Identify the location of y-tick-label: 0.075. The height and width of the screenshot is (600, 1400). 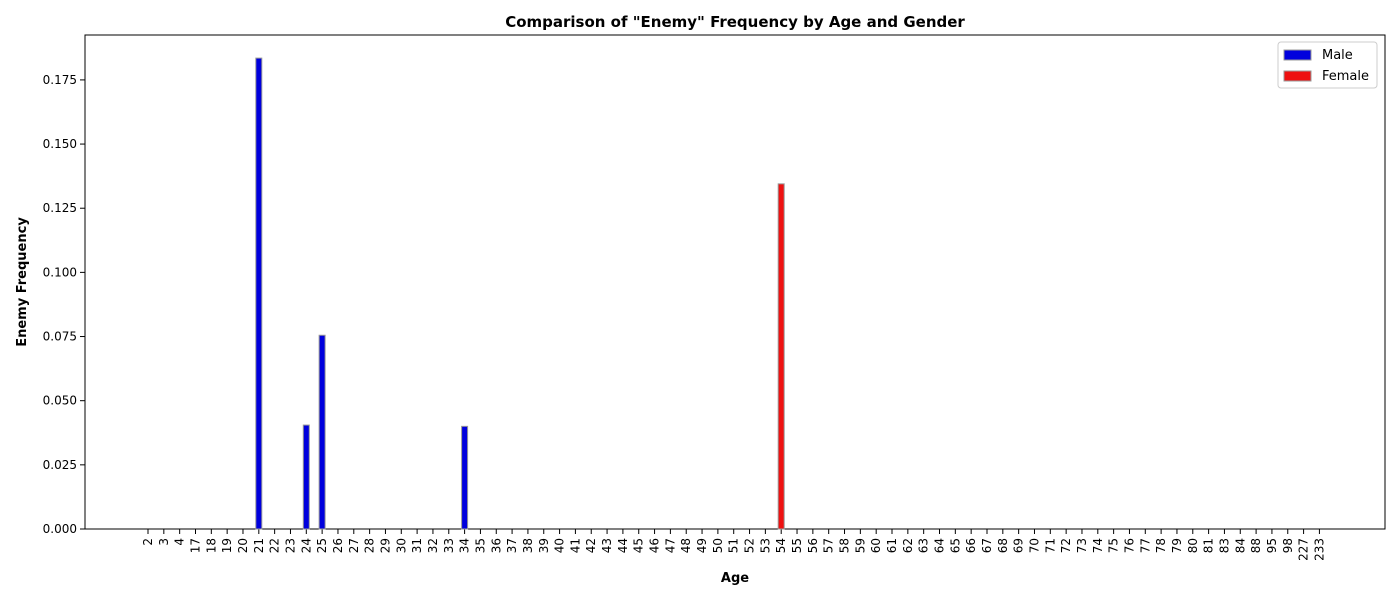
(60, 337).